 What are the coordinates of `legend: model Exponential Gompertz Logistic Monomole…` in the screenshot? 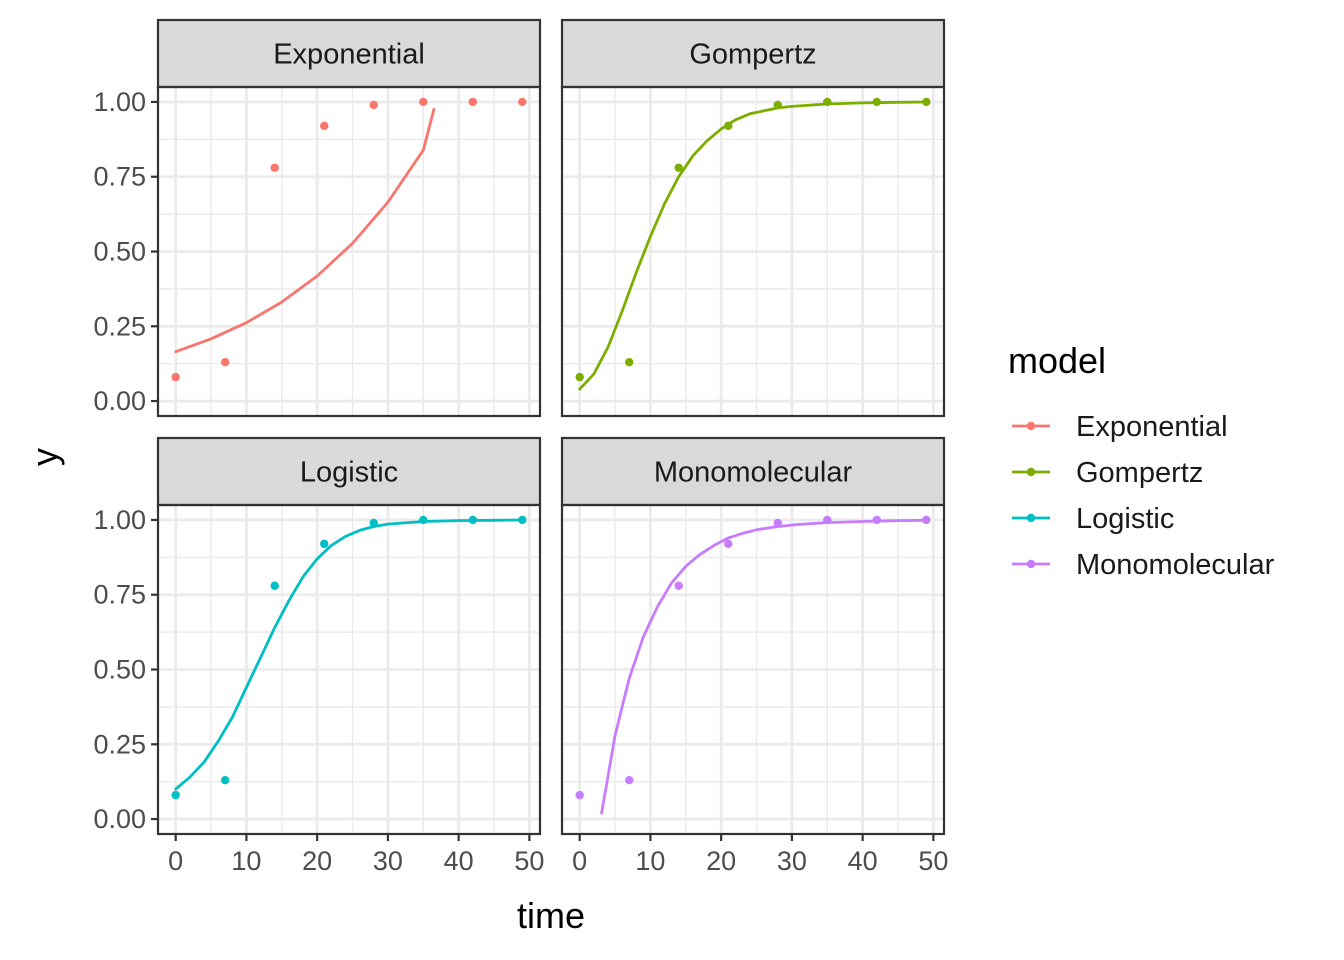 It's located at (1141, 460).